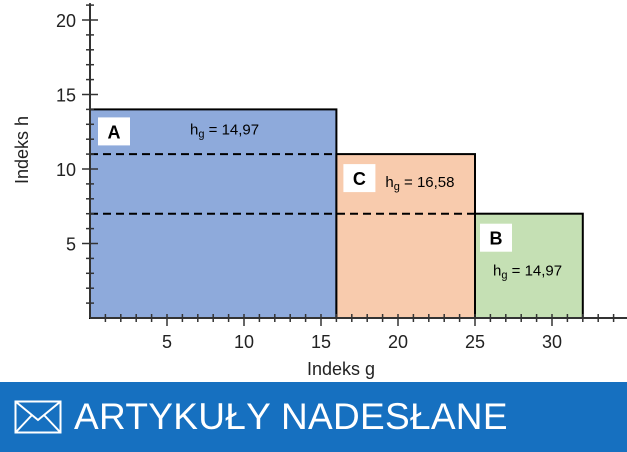  Describe the element at coordinates (66, 21) in the screenshot. I see `y-tick-label: 20` at that location.